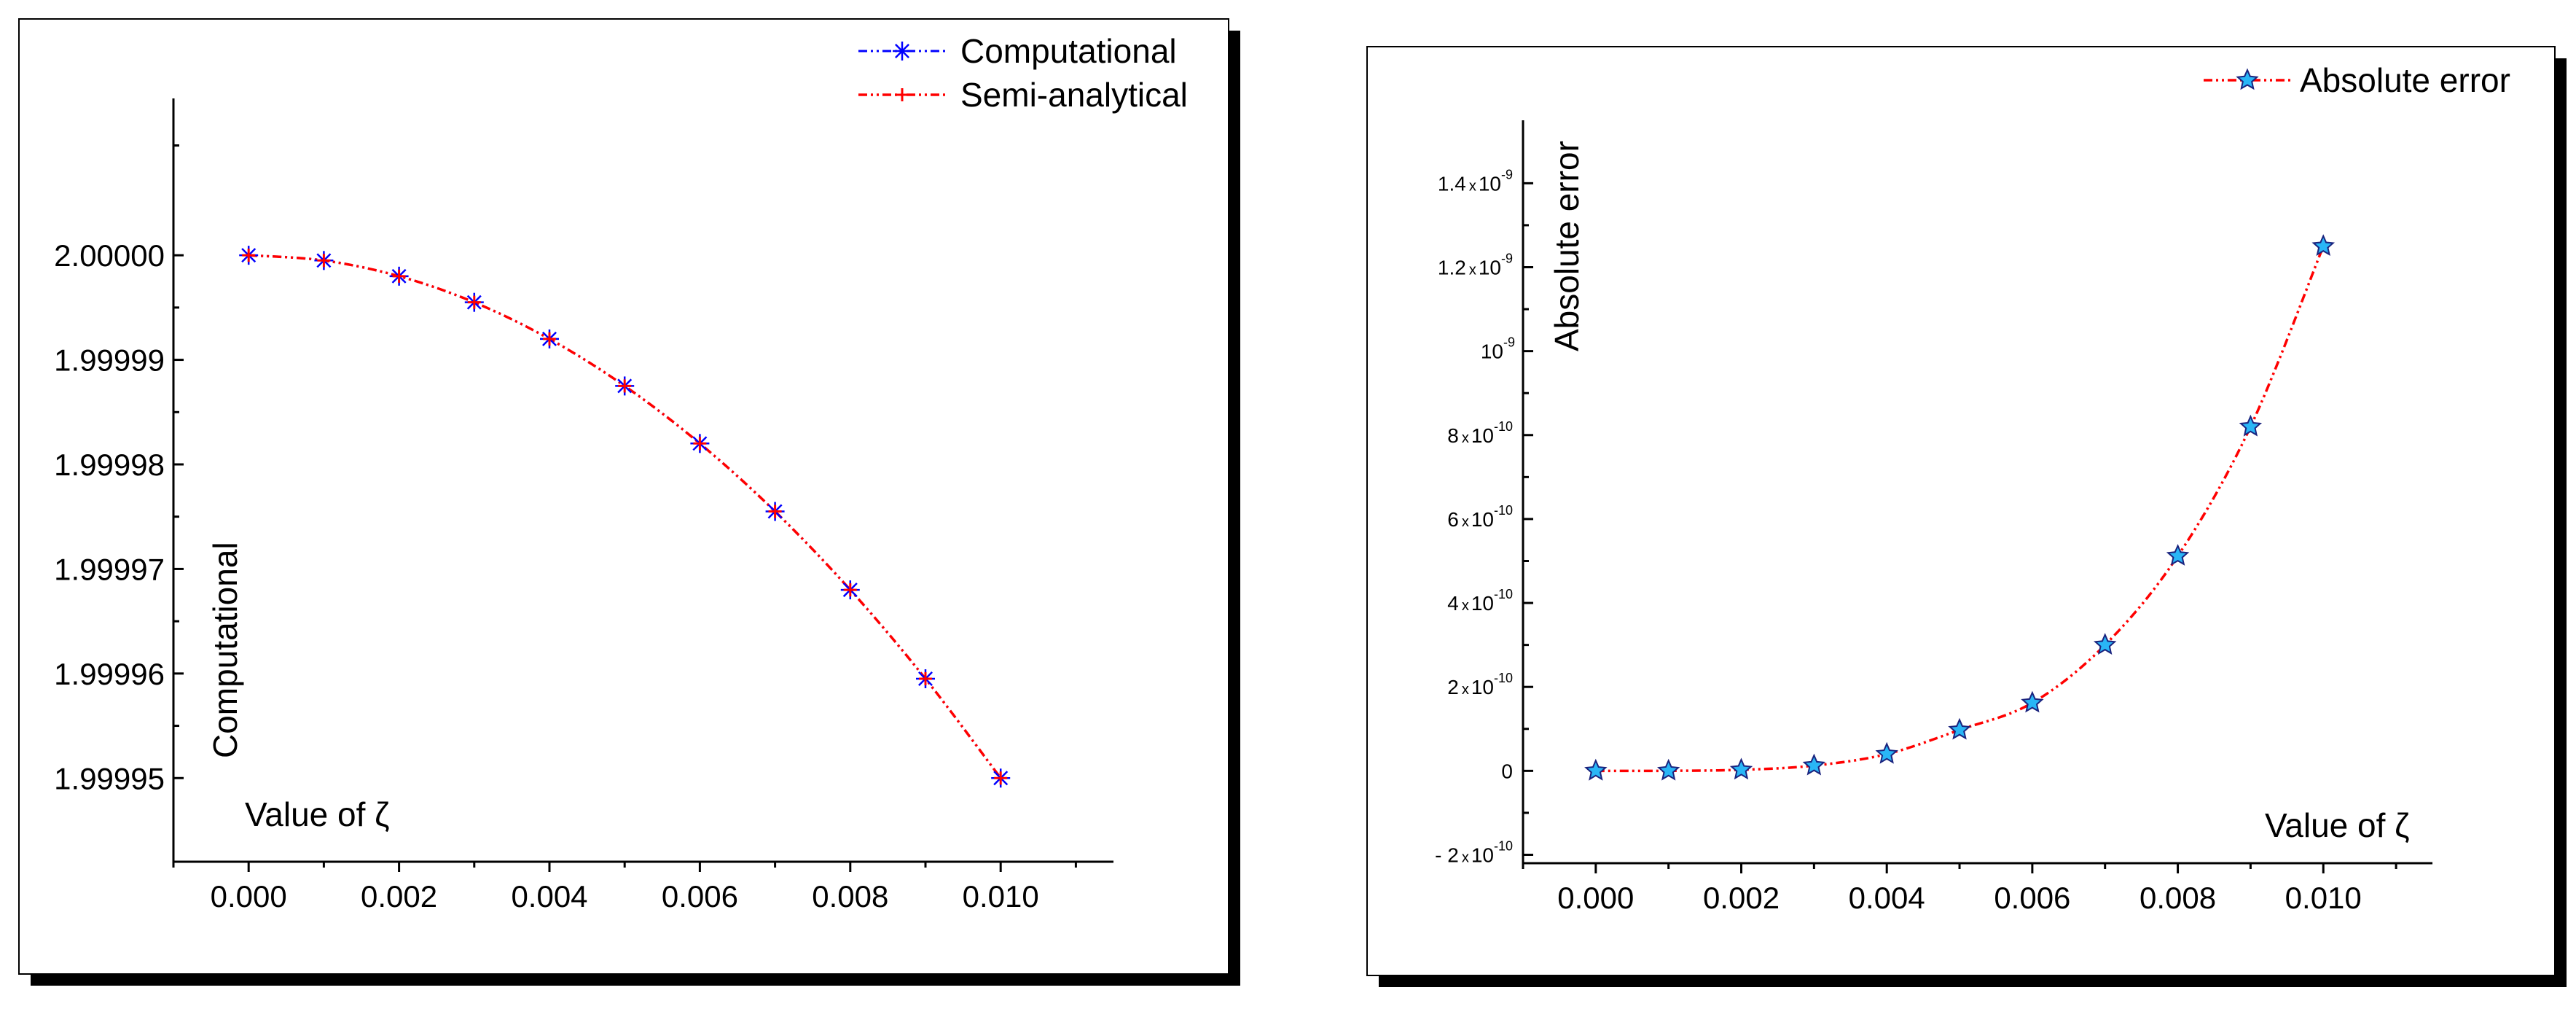 The width and height of the screenshot is (2576, 1009). I want to click on legend-marker-computational, so click(902, 51).